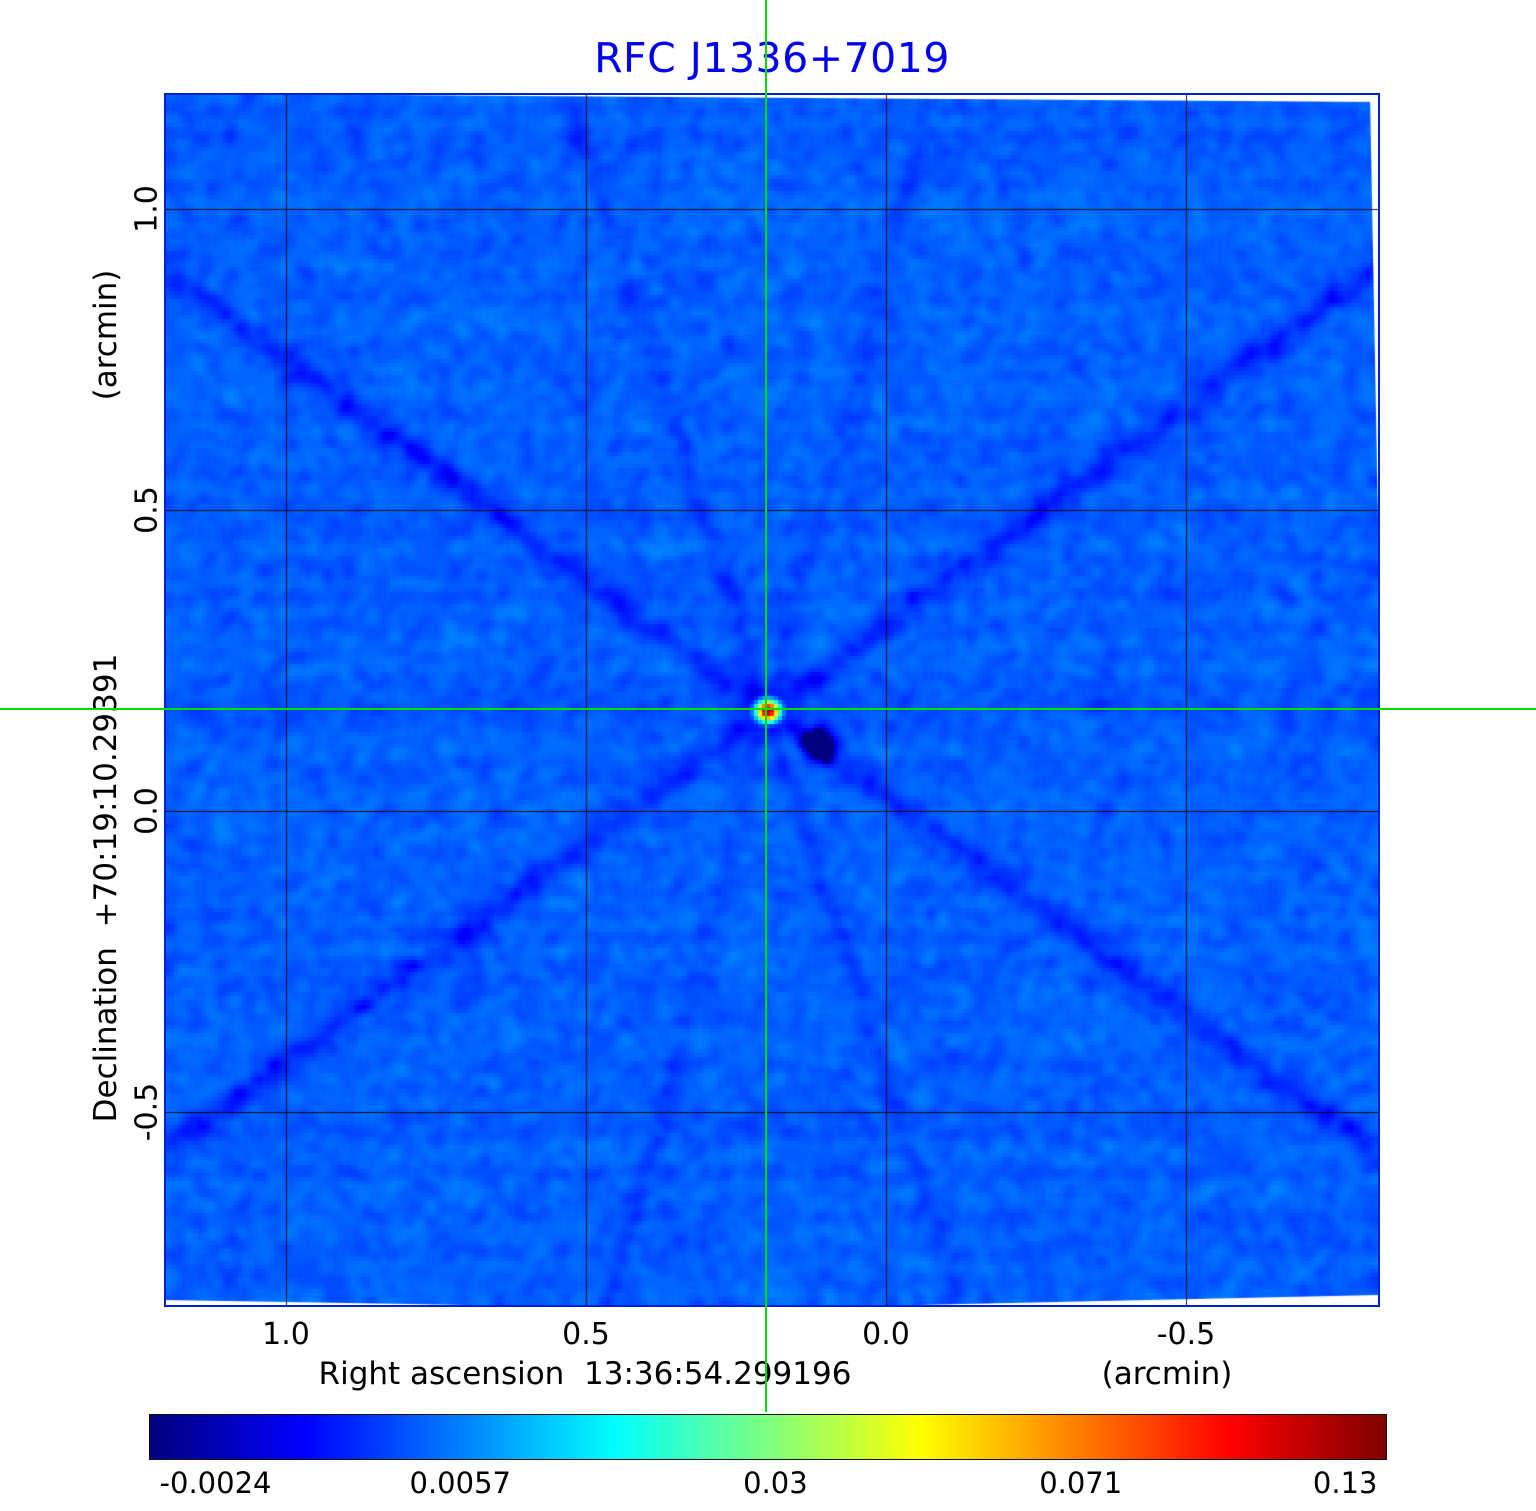 This screenshot has width=1536, height=1511. I want to click on colorbar, so click(768, 1437).